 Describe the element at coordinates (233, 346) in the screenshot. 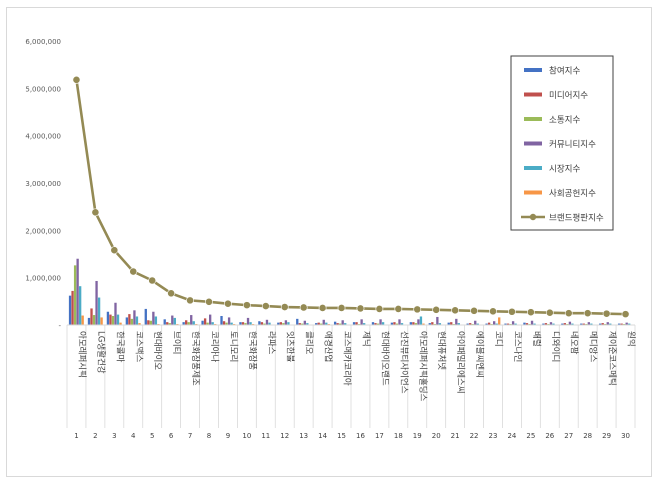

I see `x-category-label: 토니모리` at that location.